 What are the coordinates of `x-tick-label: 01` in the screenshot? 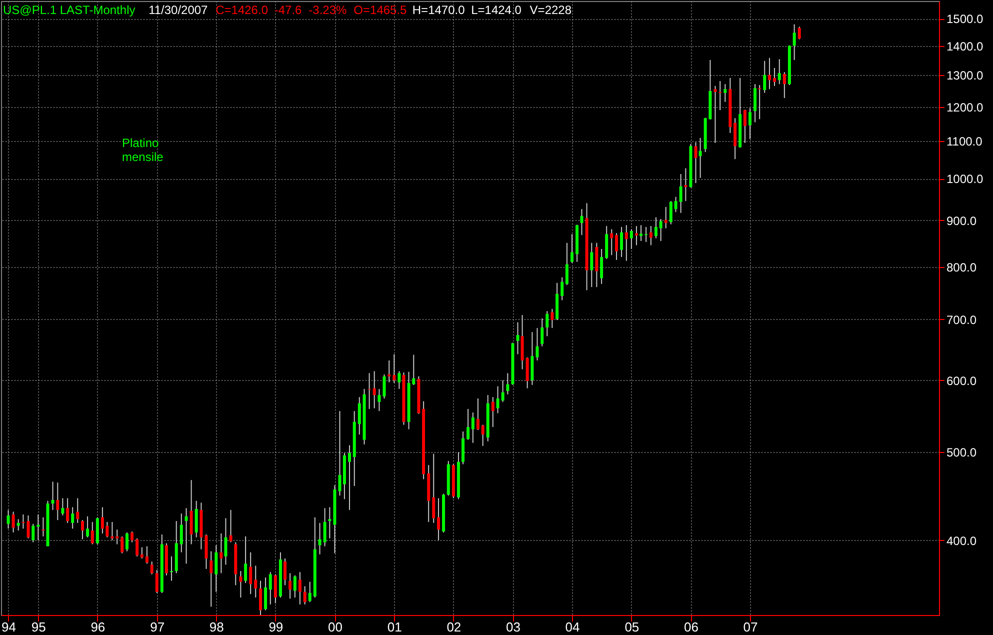 It's located at (394, 627).